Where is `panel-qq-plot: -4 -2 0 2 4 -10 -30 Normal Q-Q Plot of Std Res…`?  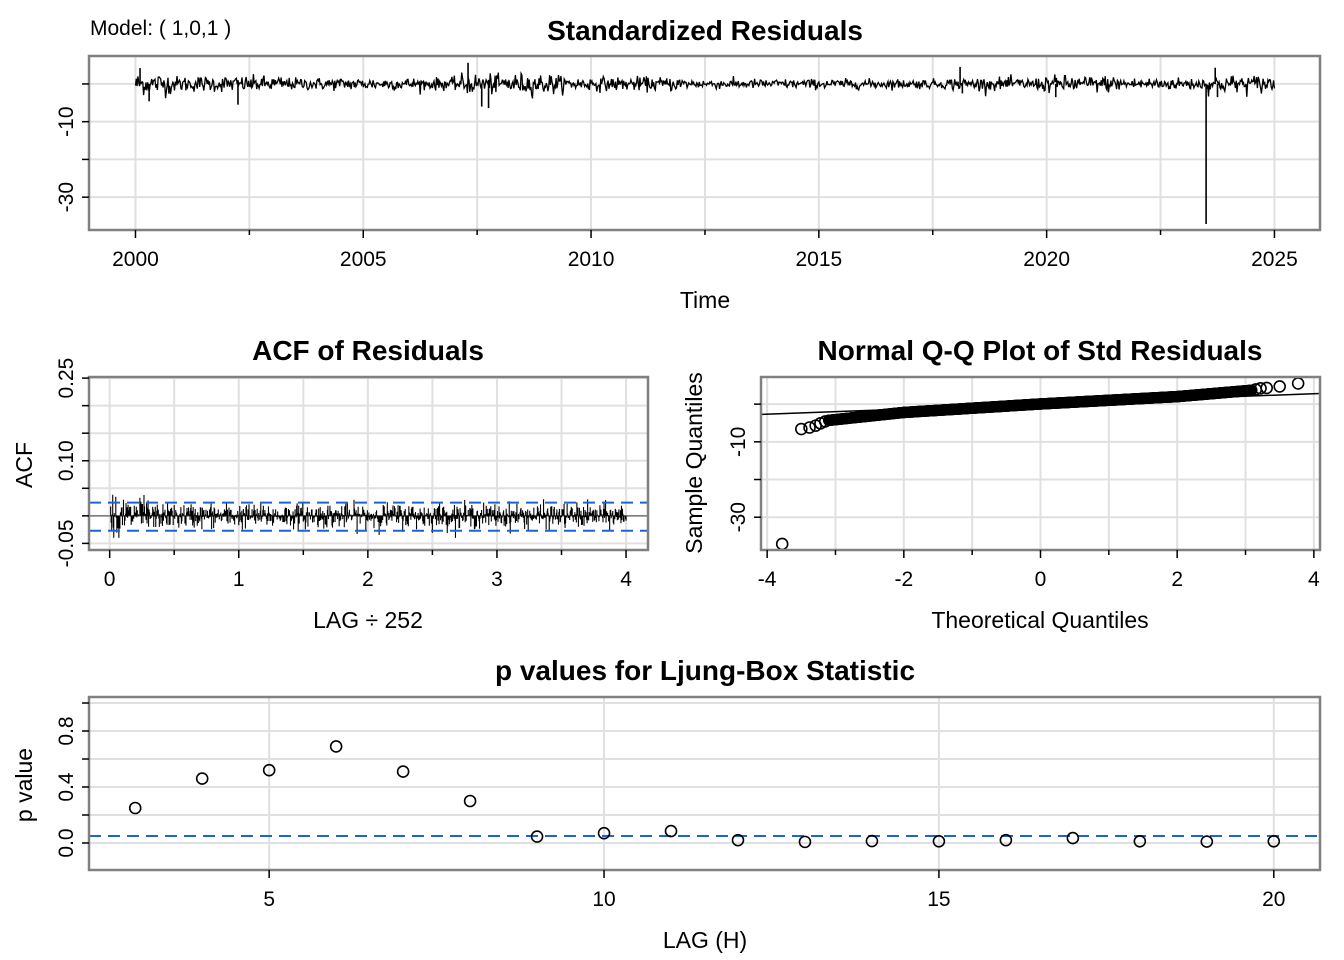 panel-qq-plot: -4 -2 0 2 4 -10 -30 Normal Q-Q Plot of Std Res… is located at coordinates (1001, 484).